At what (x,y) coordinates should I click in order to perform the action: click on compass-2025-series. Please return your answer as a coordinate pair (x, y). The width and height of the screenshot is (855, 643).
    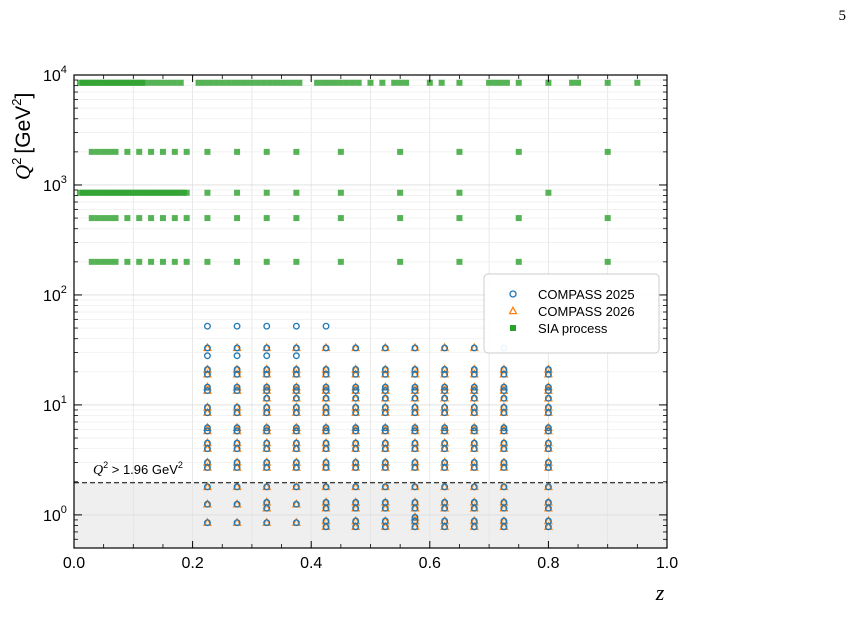
    Looking at the image, I should click on (377, 426).